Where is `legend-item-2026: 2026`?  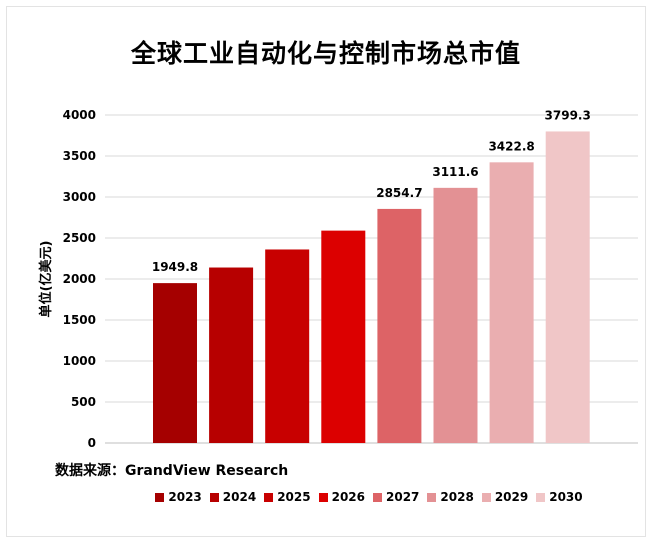 legend-item-2026: 2026 is located at coordinates (341, 497).